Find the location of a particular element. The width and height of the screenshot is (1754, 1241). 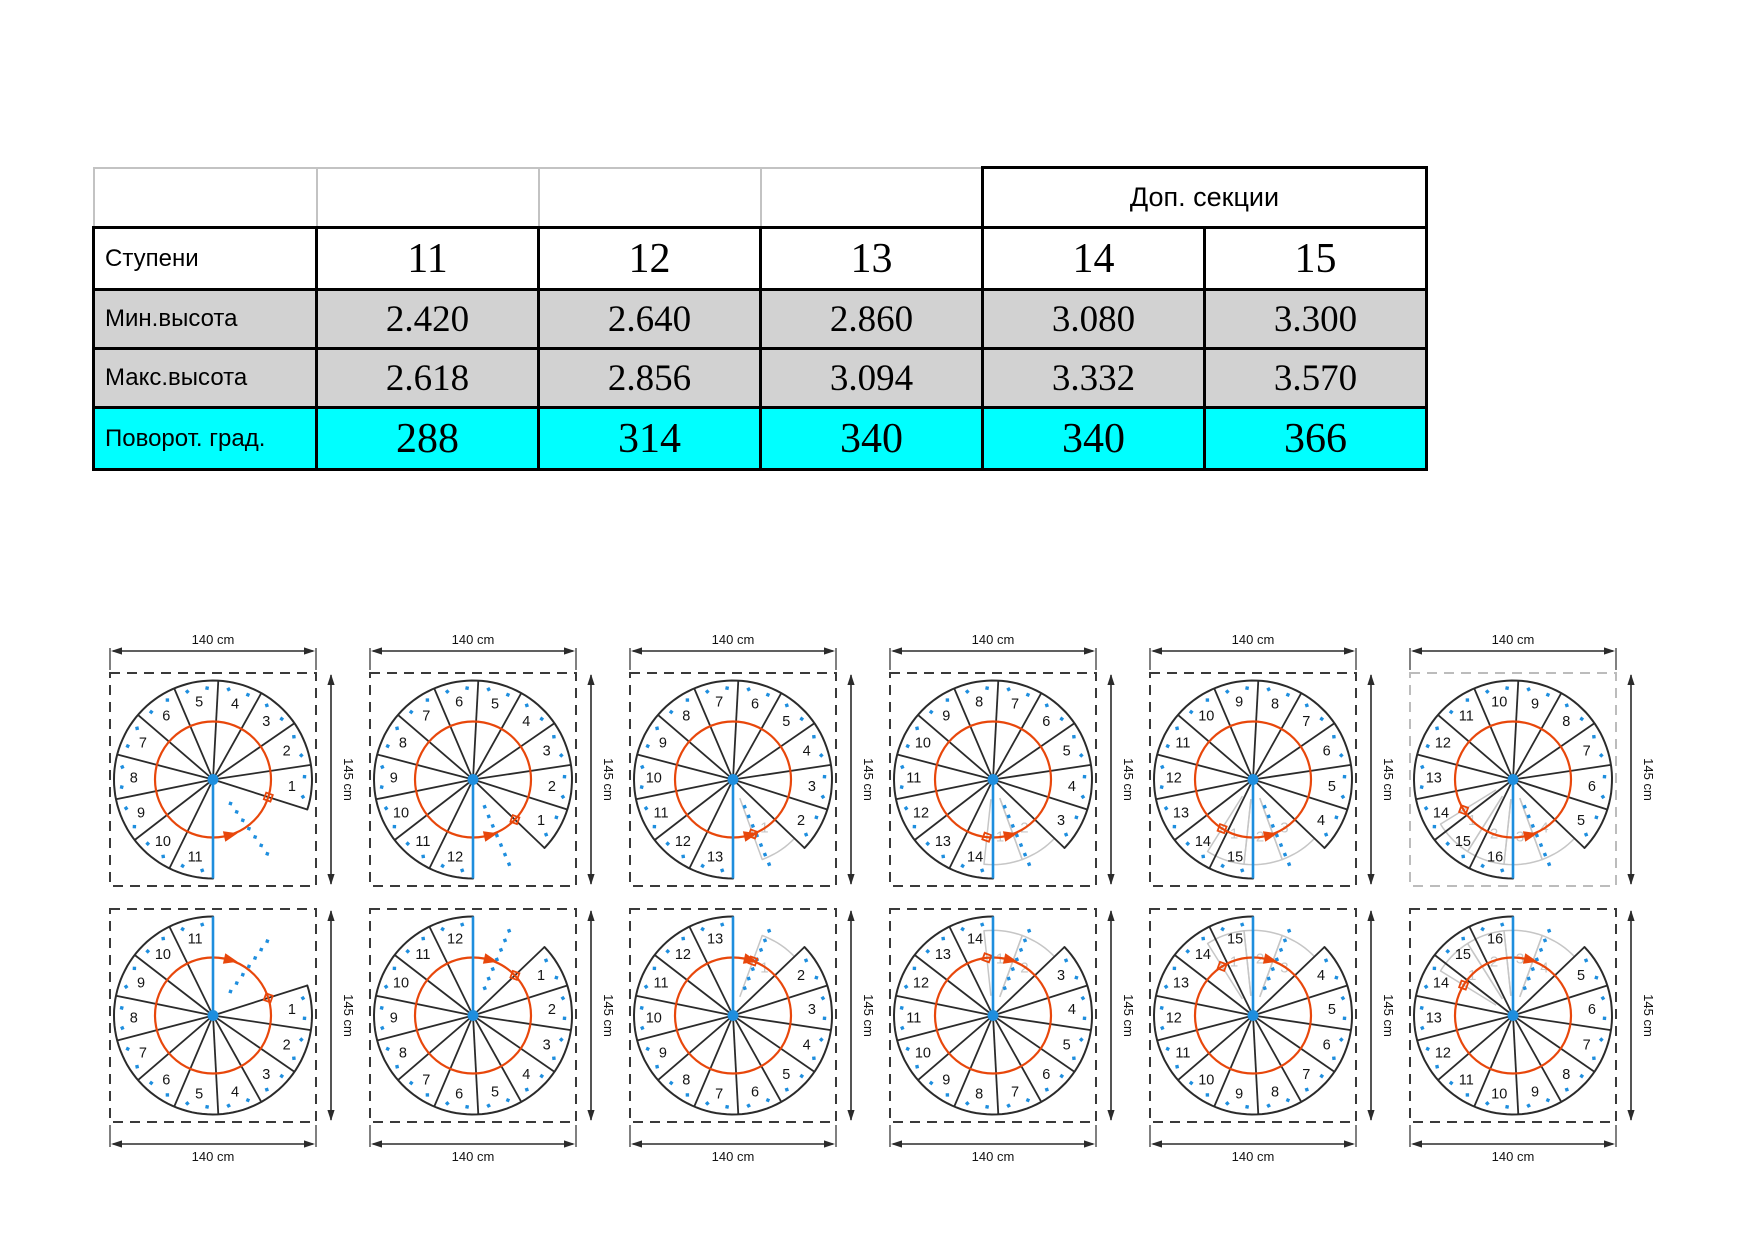

row-max-value-0: 2.618 is located at coordinates (427, 378).